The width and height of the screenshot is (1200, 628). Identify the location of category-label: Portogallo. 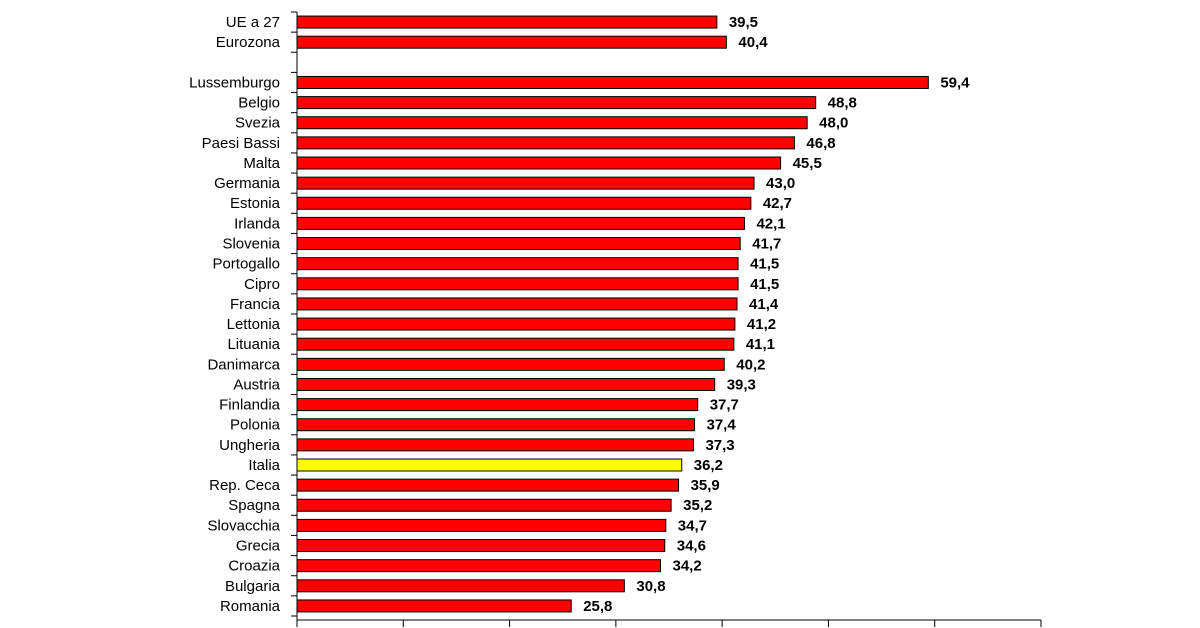
(246, 264).